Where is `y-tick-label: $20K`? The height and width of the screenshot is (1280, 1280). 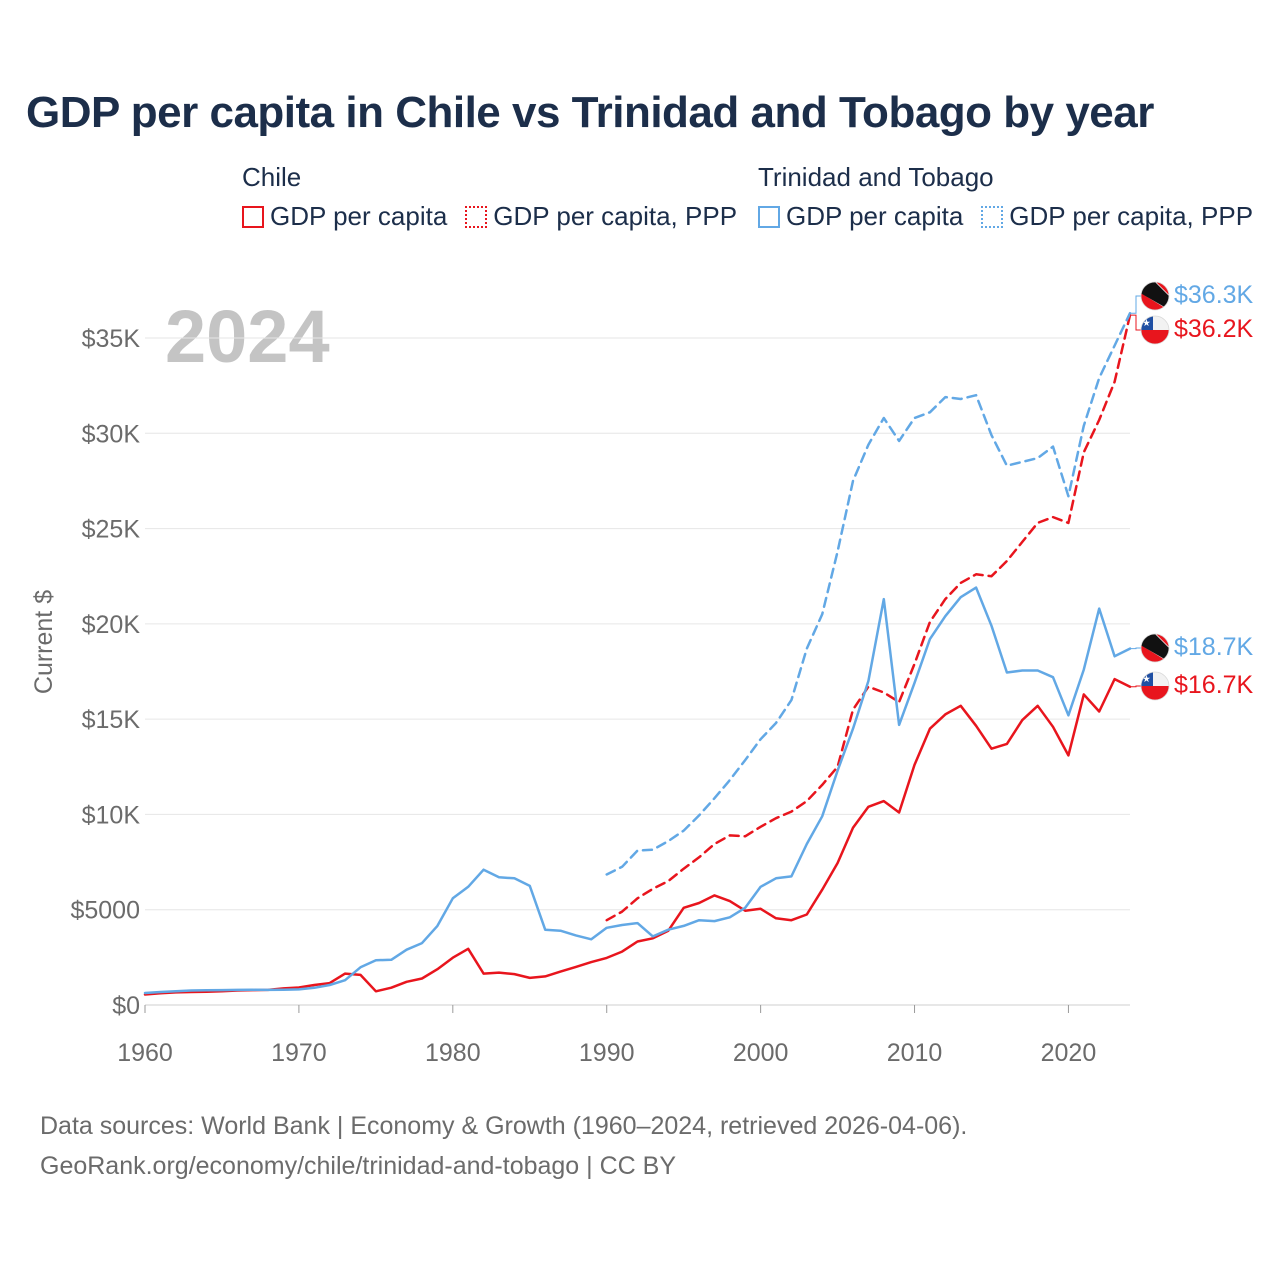
y-tick-label: $20K is located at coordinates (111, 625).